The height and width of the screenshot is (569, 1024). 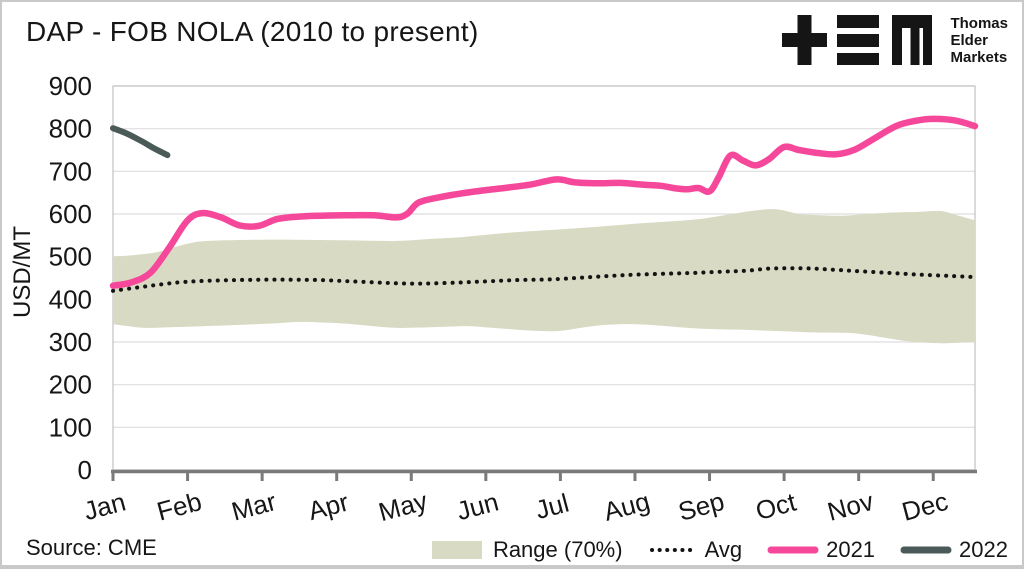 What do you see at coordinates (557, 549) in the screenshot?
I see `legend-label-range: Range (70%)` at bounding box center [557, 549].